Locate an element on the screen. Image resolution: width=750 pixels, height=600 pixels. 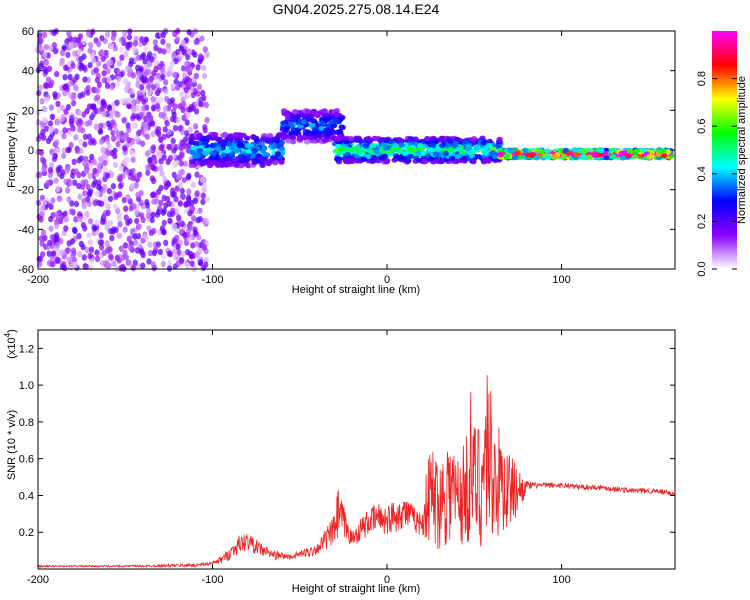
snr-y-tick-label: 0.4 is located at coordinates (26, 496).